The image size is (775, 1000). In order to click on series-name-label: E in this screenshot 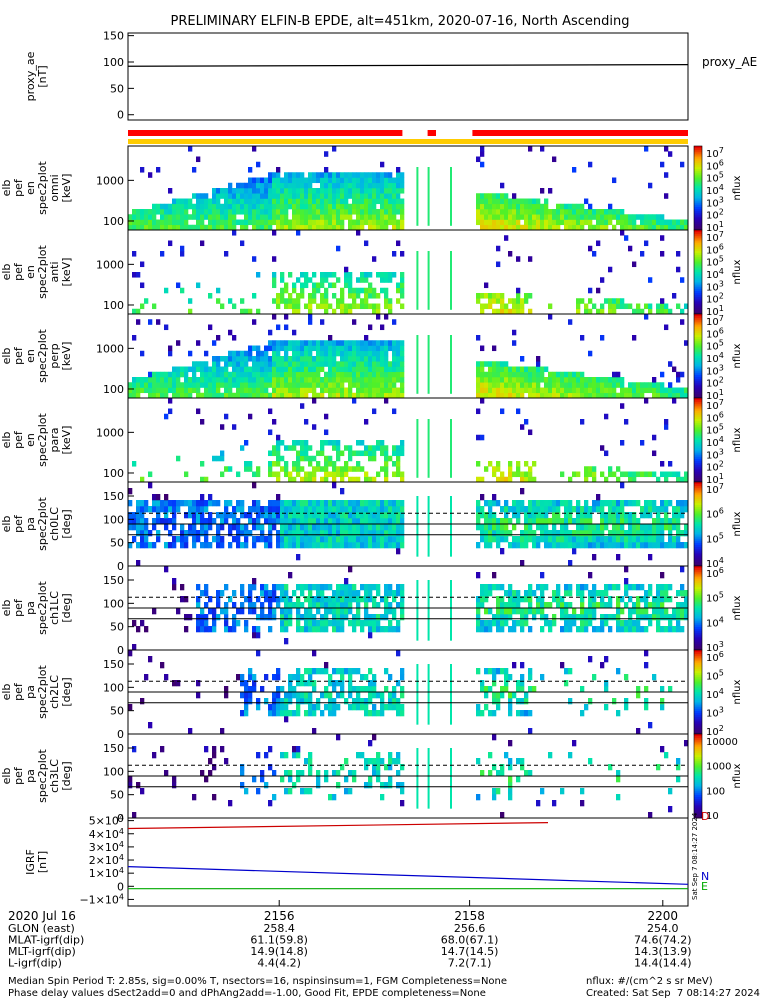, I will do `click(704, 886)`.